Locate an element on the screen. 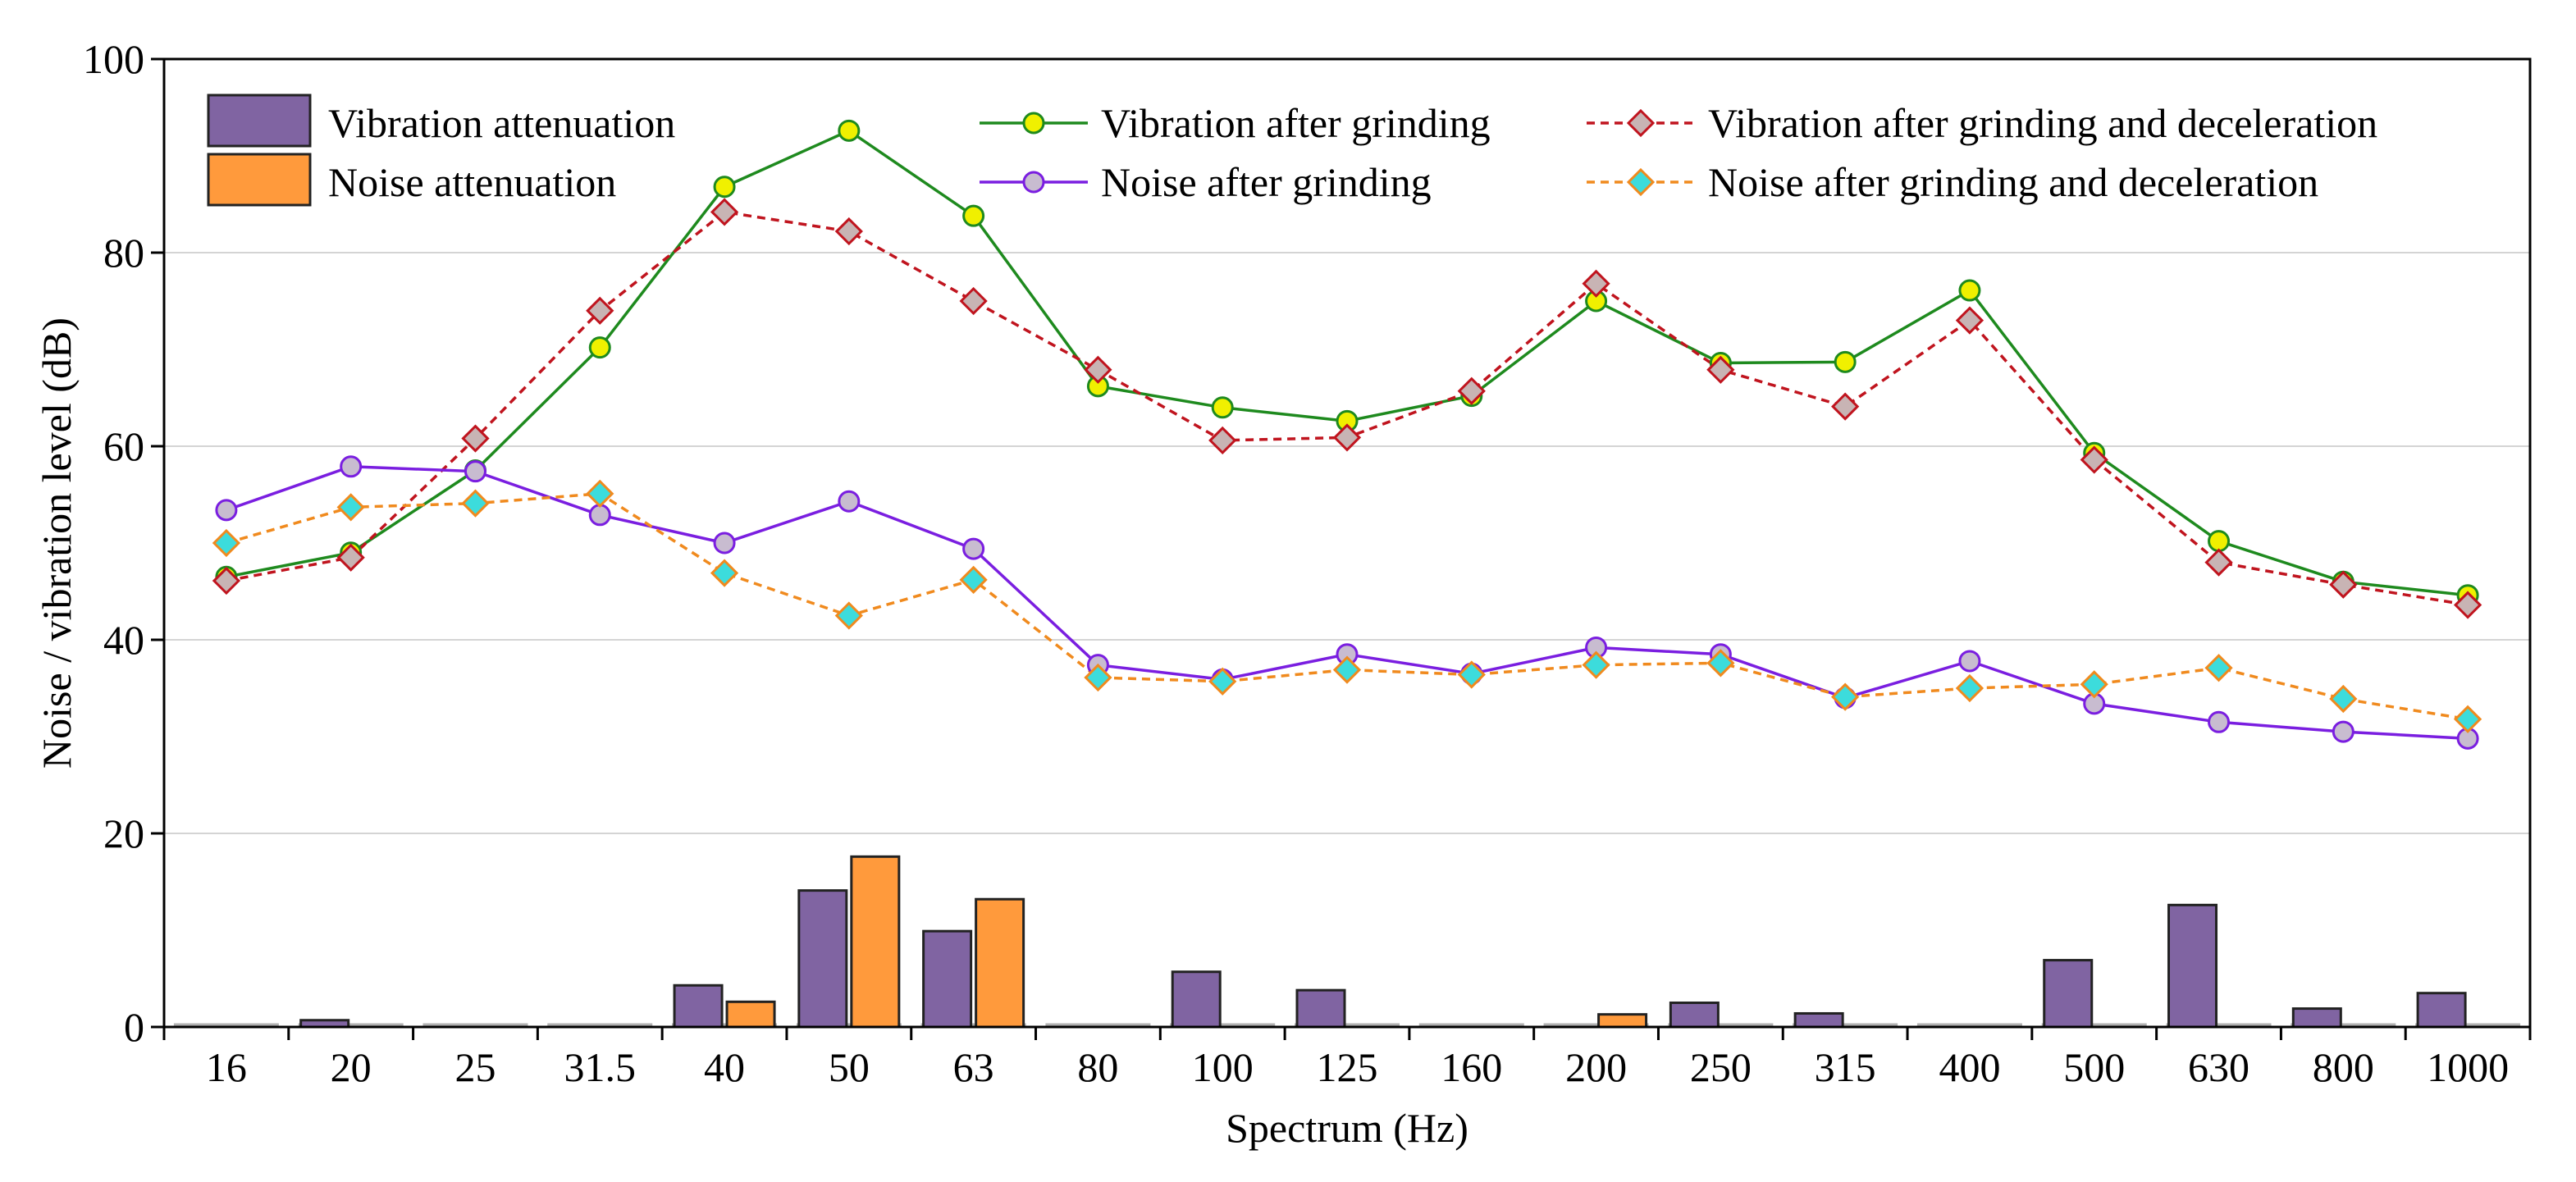 The image size is (2576, 1182). x-tick-label: 1000 is located at coordinates (2468, 1067).